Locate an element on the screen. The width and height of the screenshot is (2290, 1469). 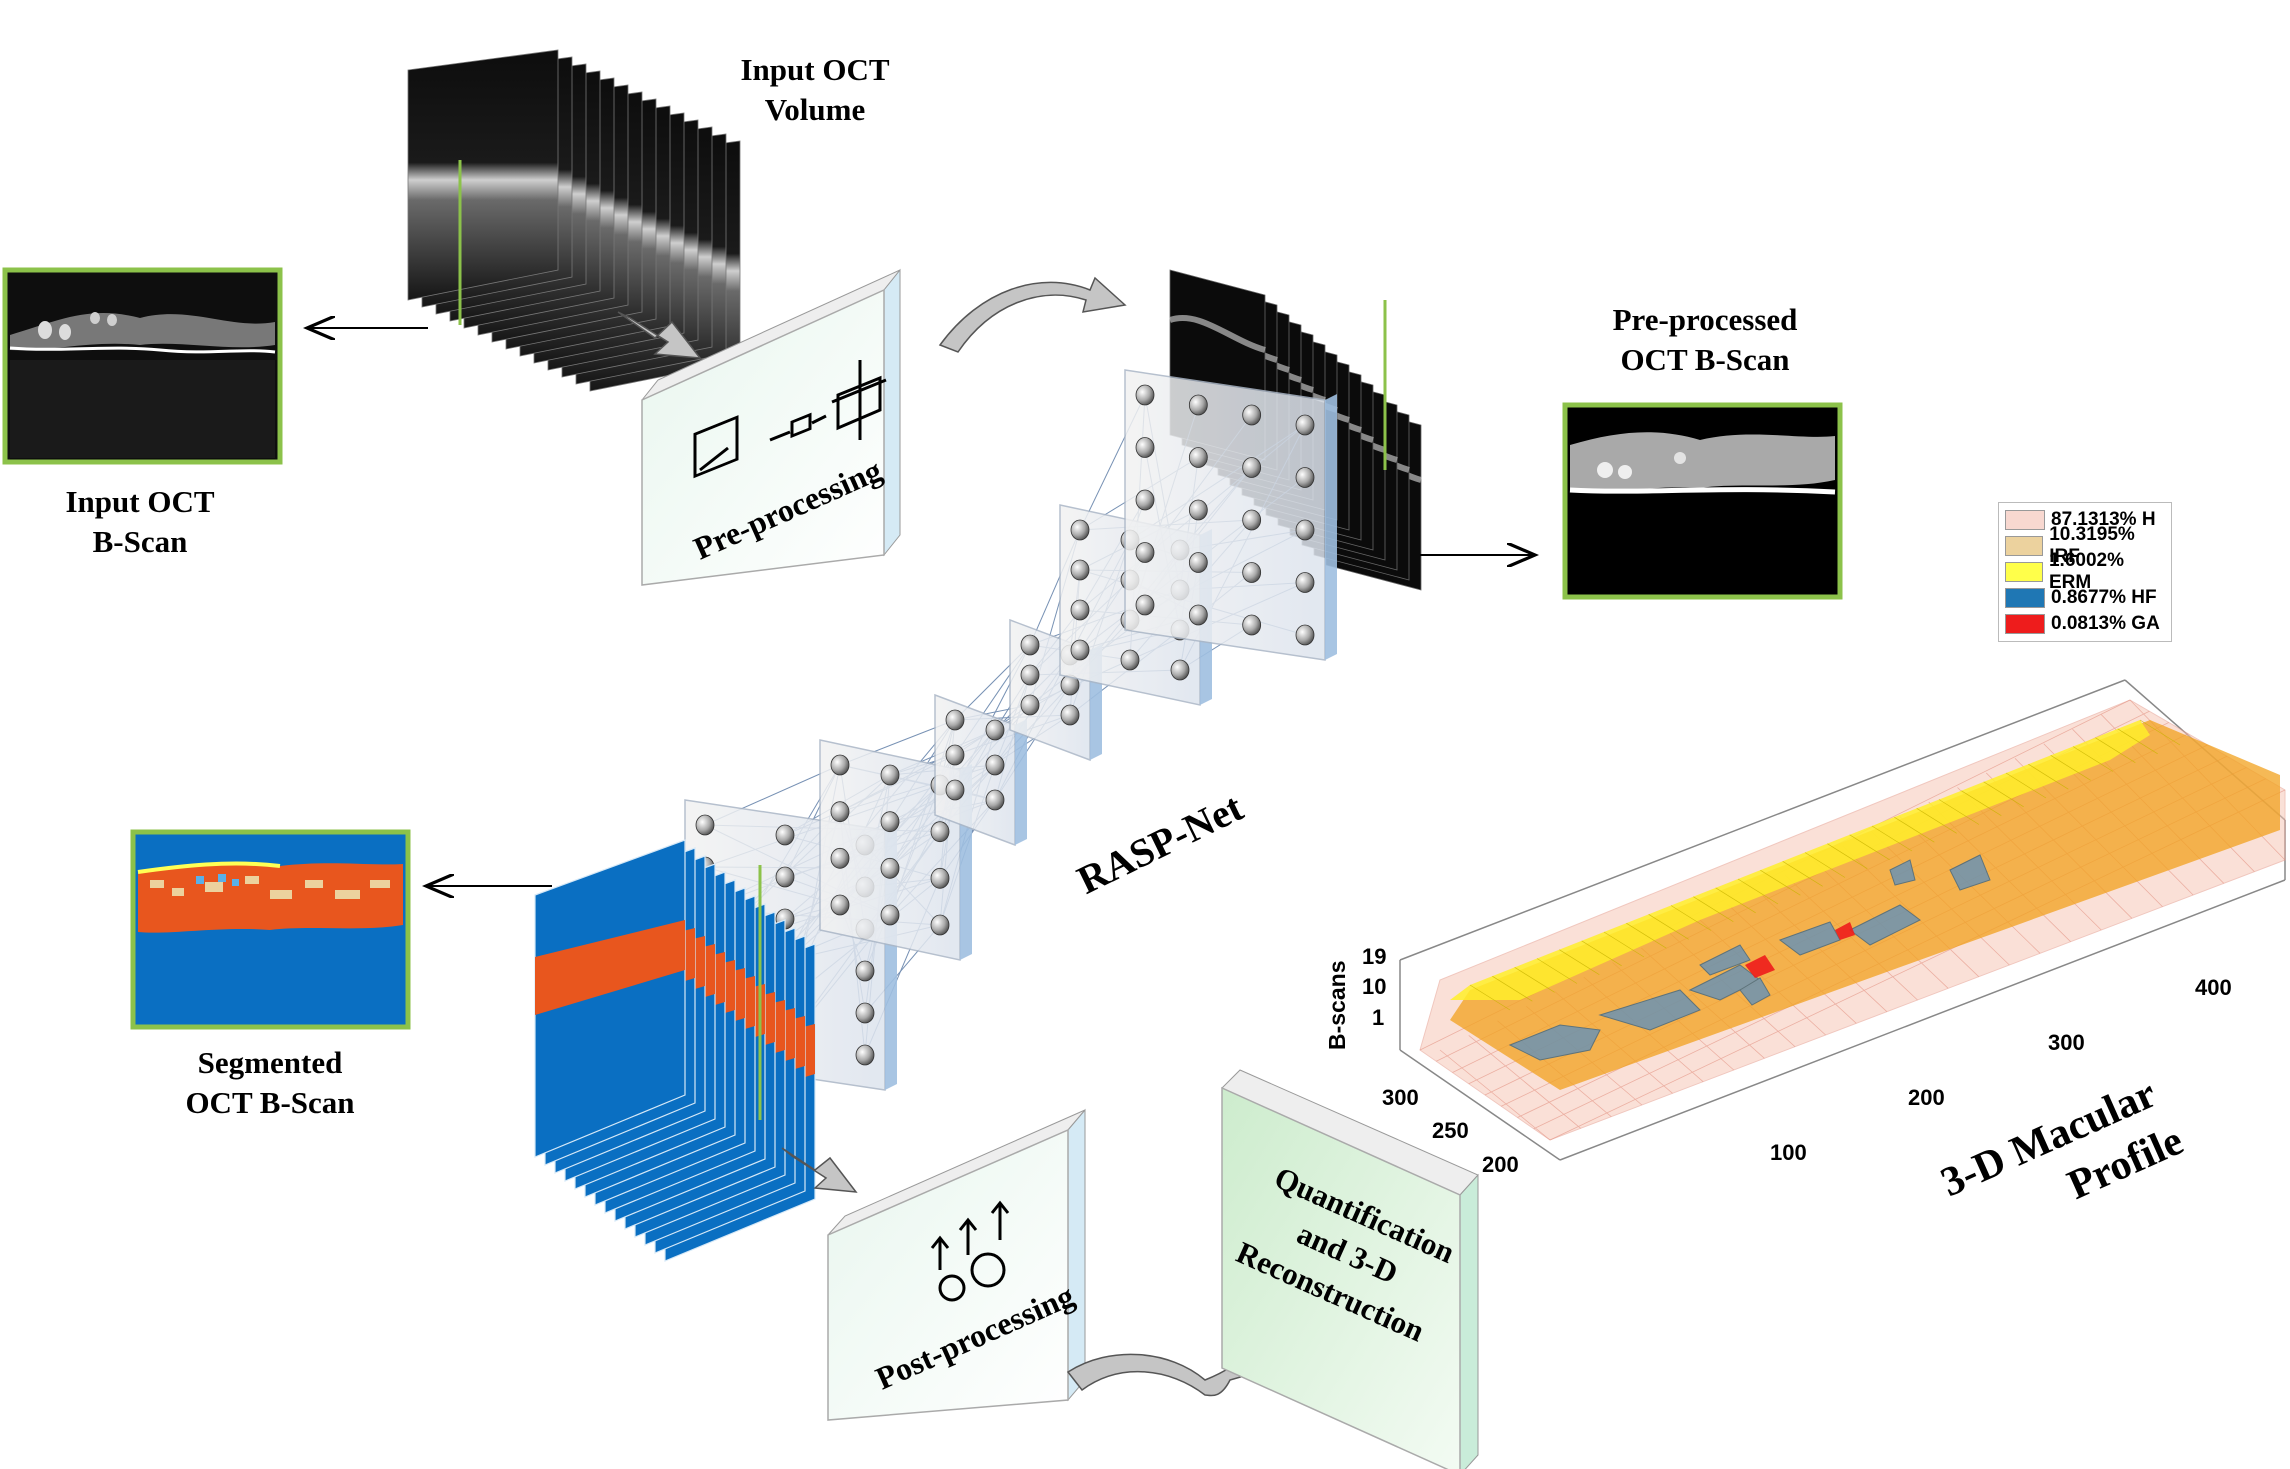
preprocessed-bscan-label: Pre-processed OCT B-Scan is located at coordinates (1705, 339).